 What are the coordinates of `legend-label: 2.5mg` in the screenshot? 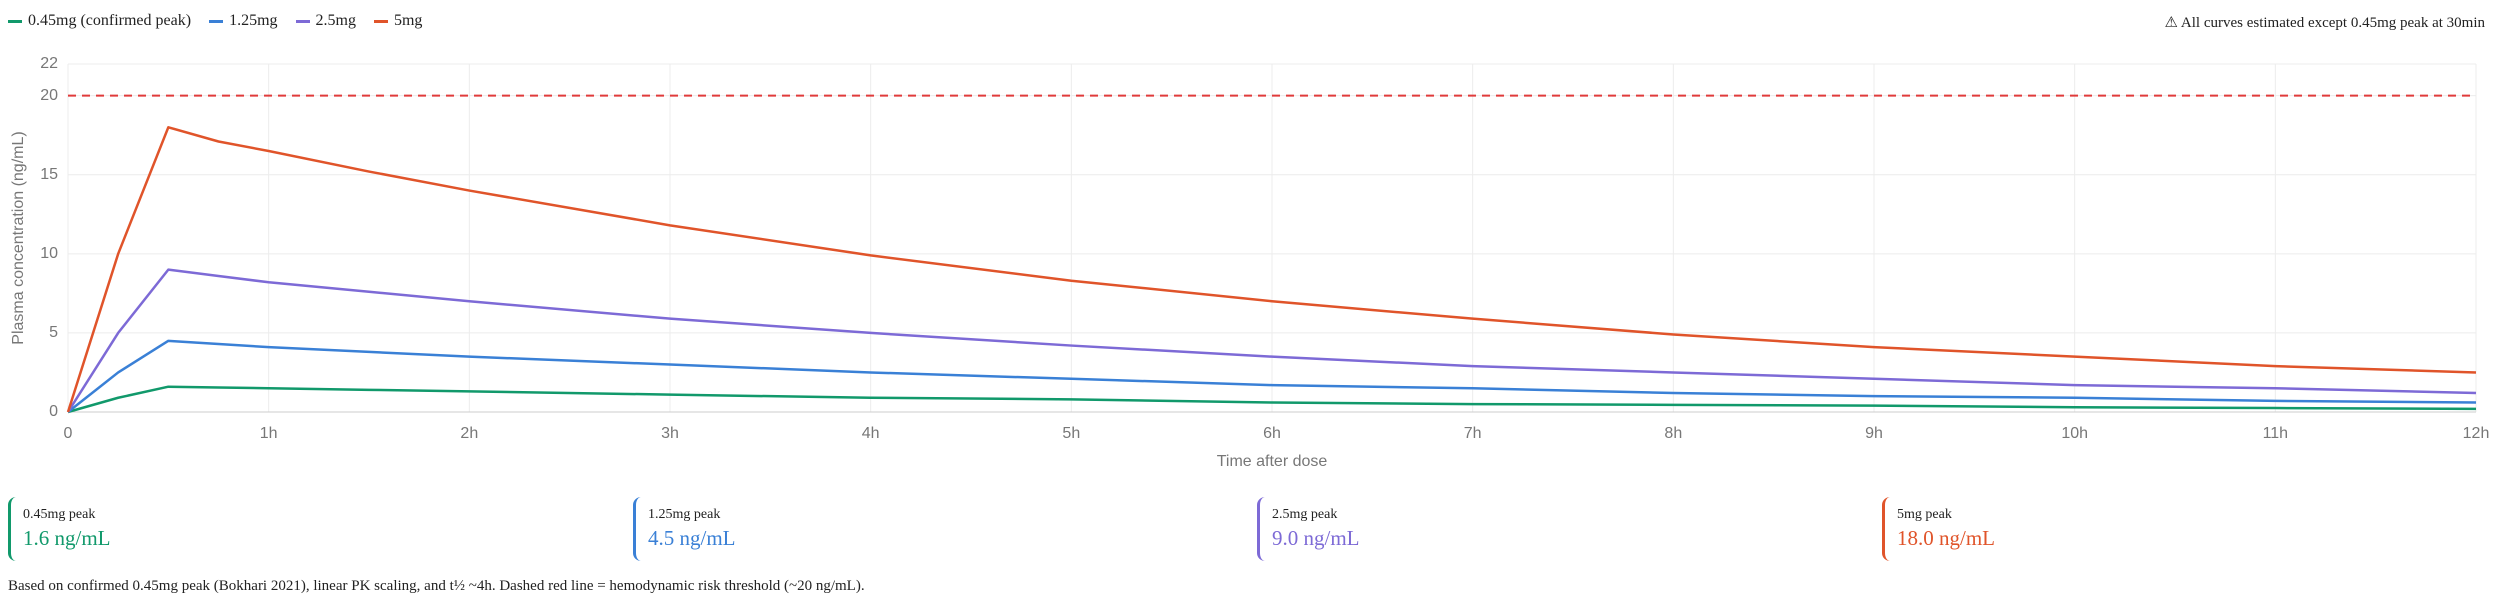 It's located at (335, 20).